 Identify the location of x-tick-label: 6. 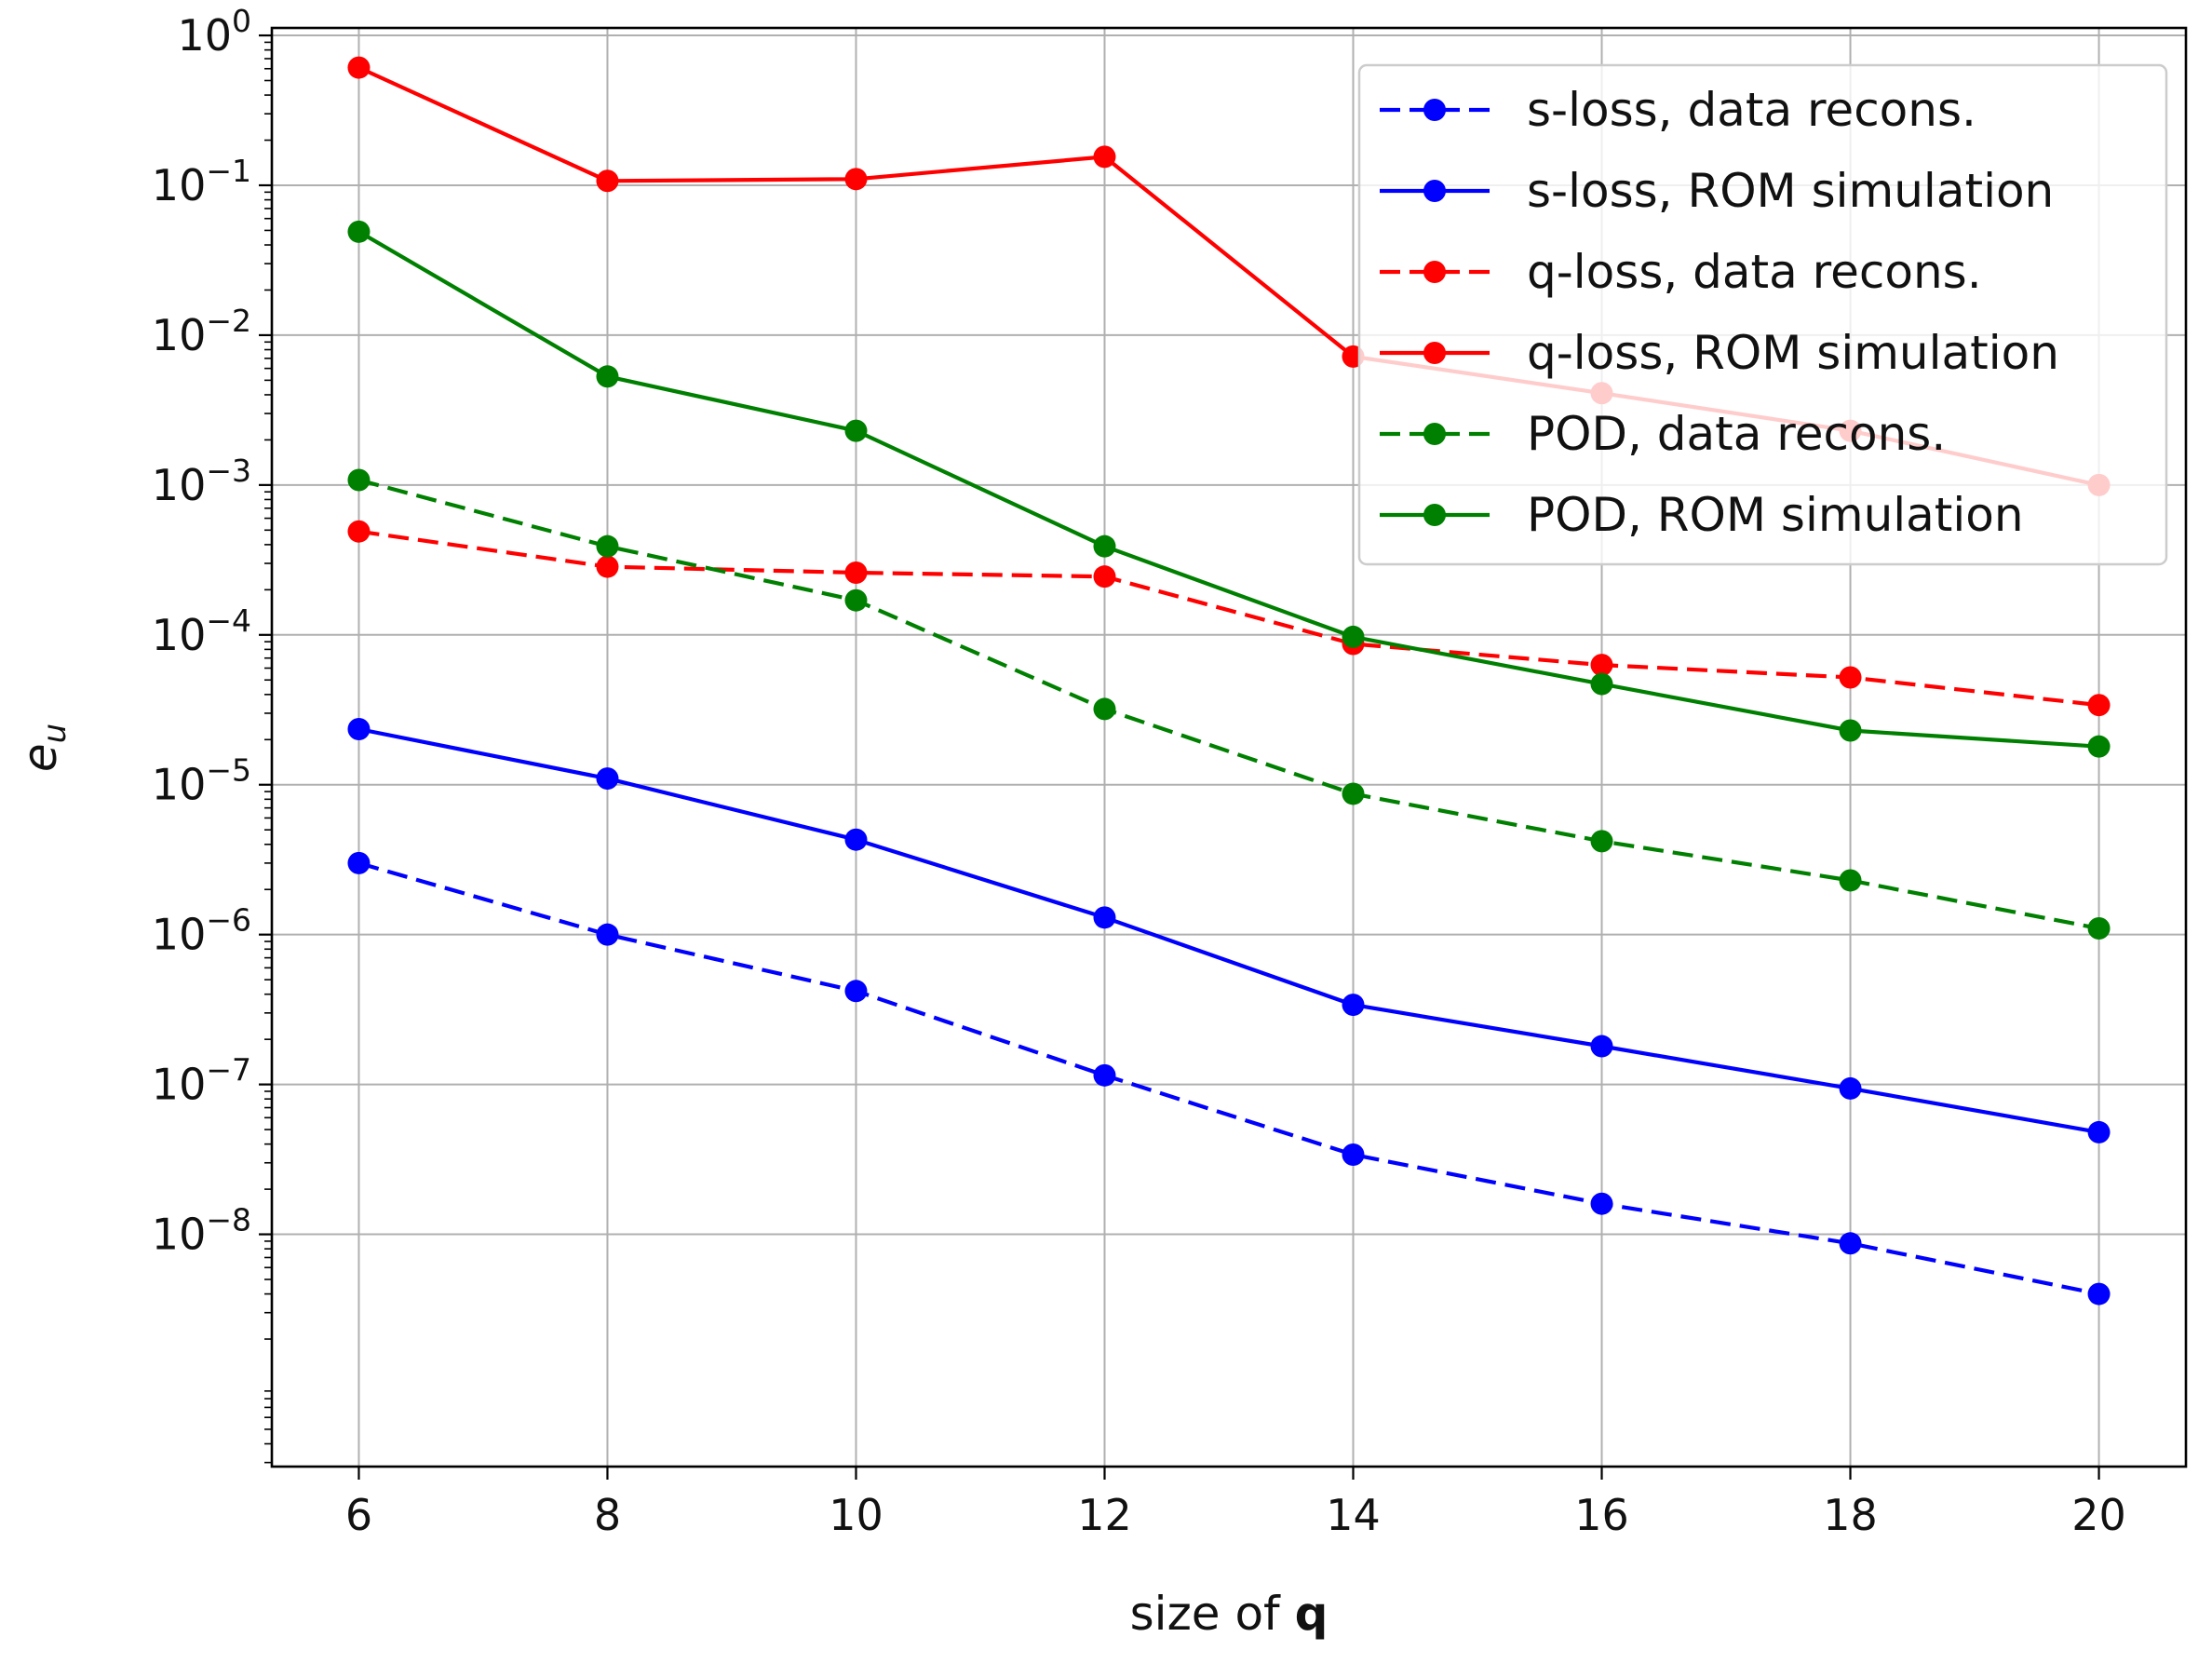
(358, 1515).